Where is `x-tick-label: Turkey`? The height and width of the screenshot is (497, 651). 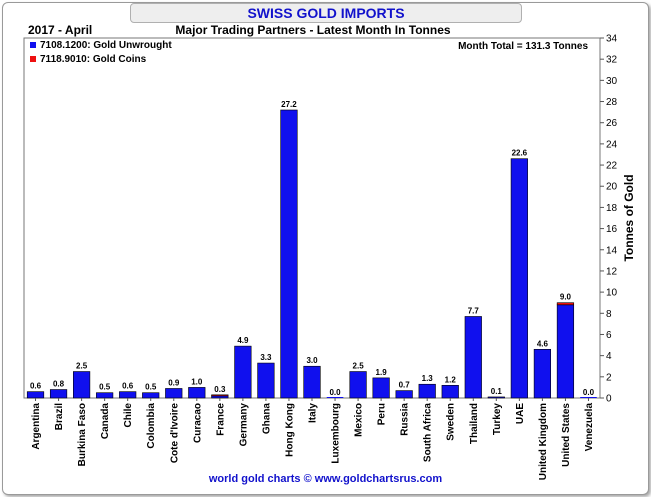
x-tick-label: Turkey is located at coordinates (497, 419).